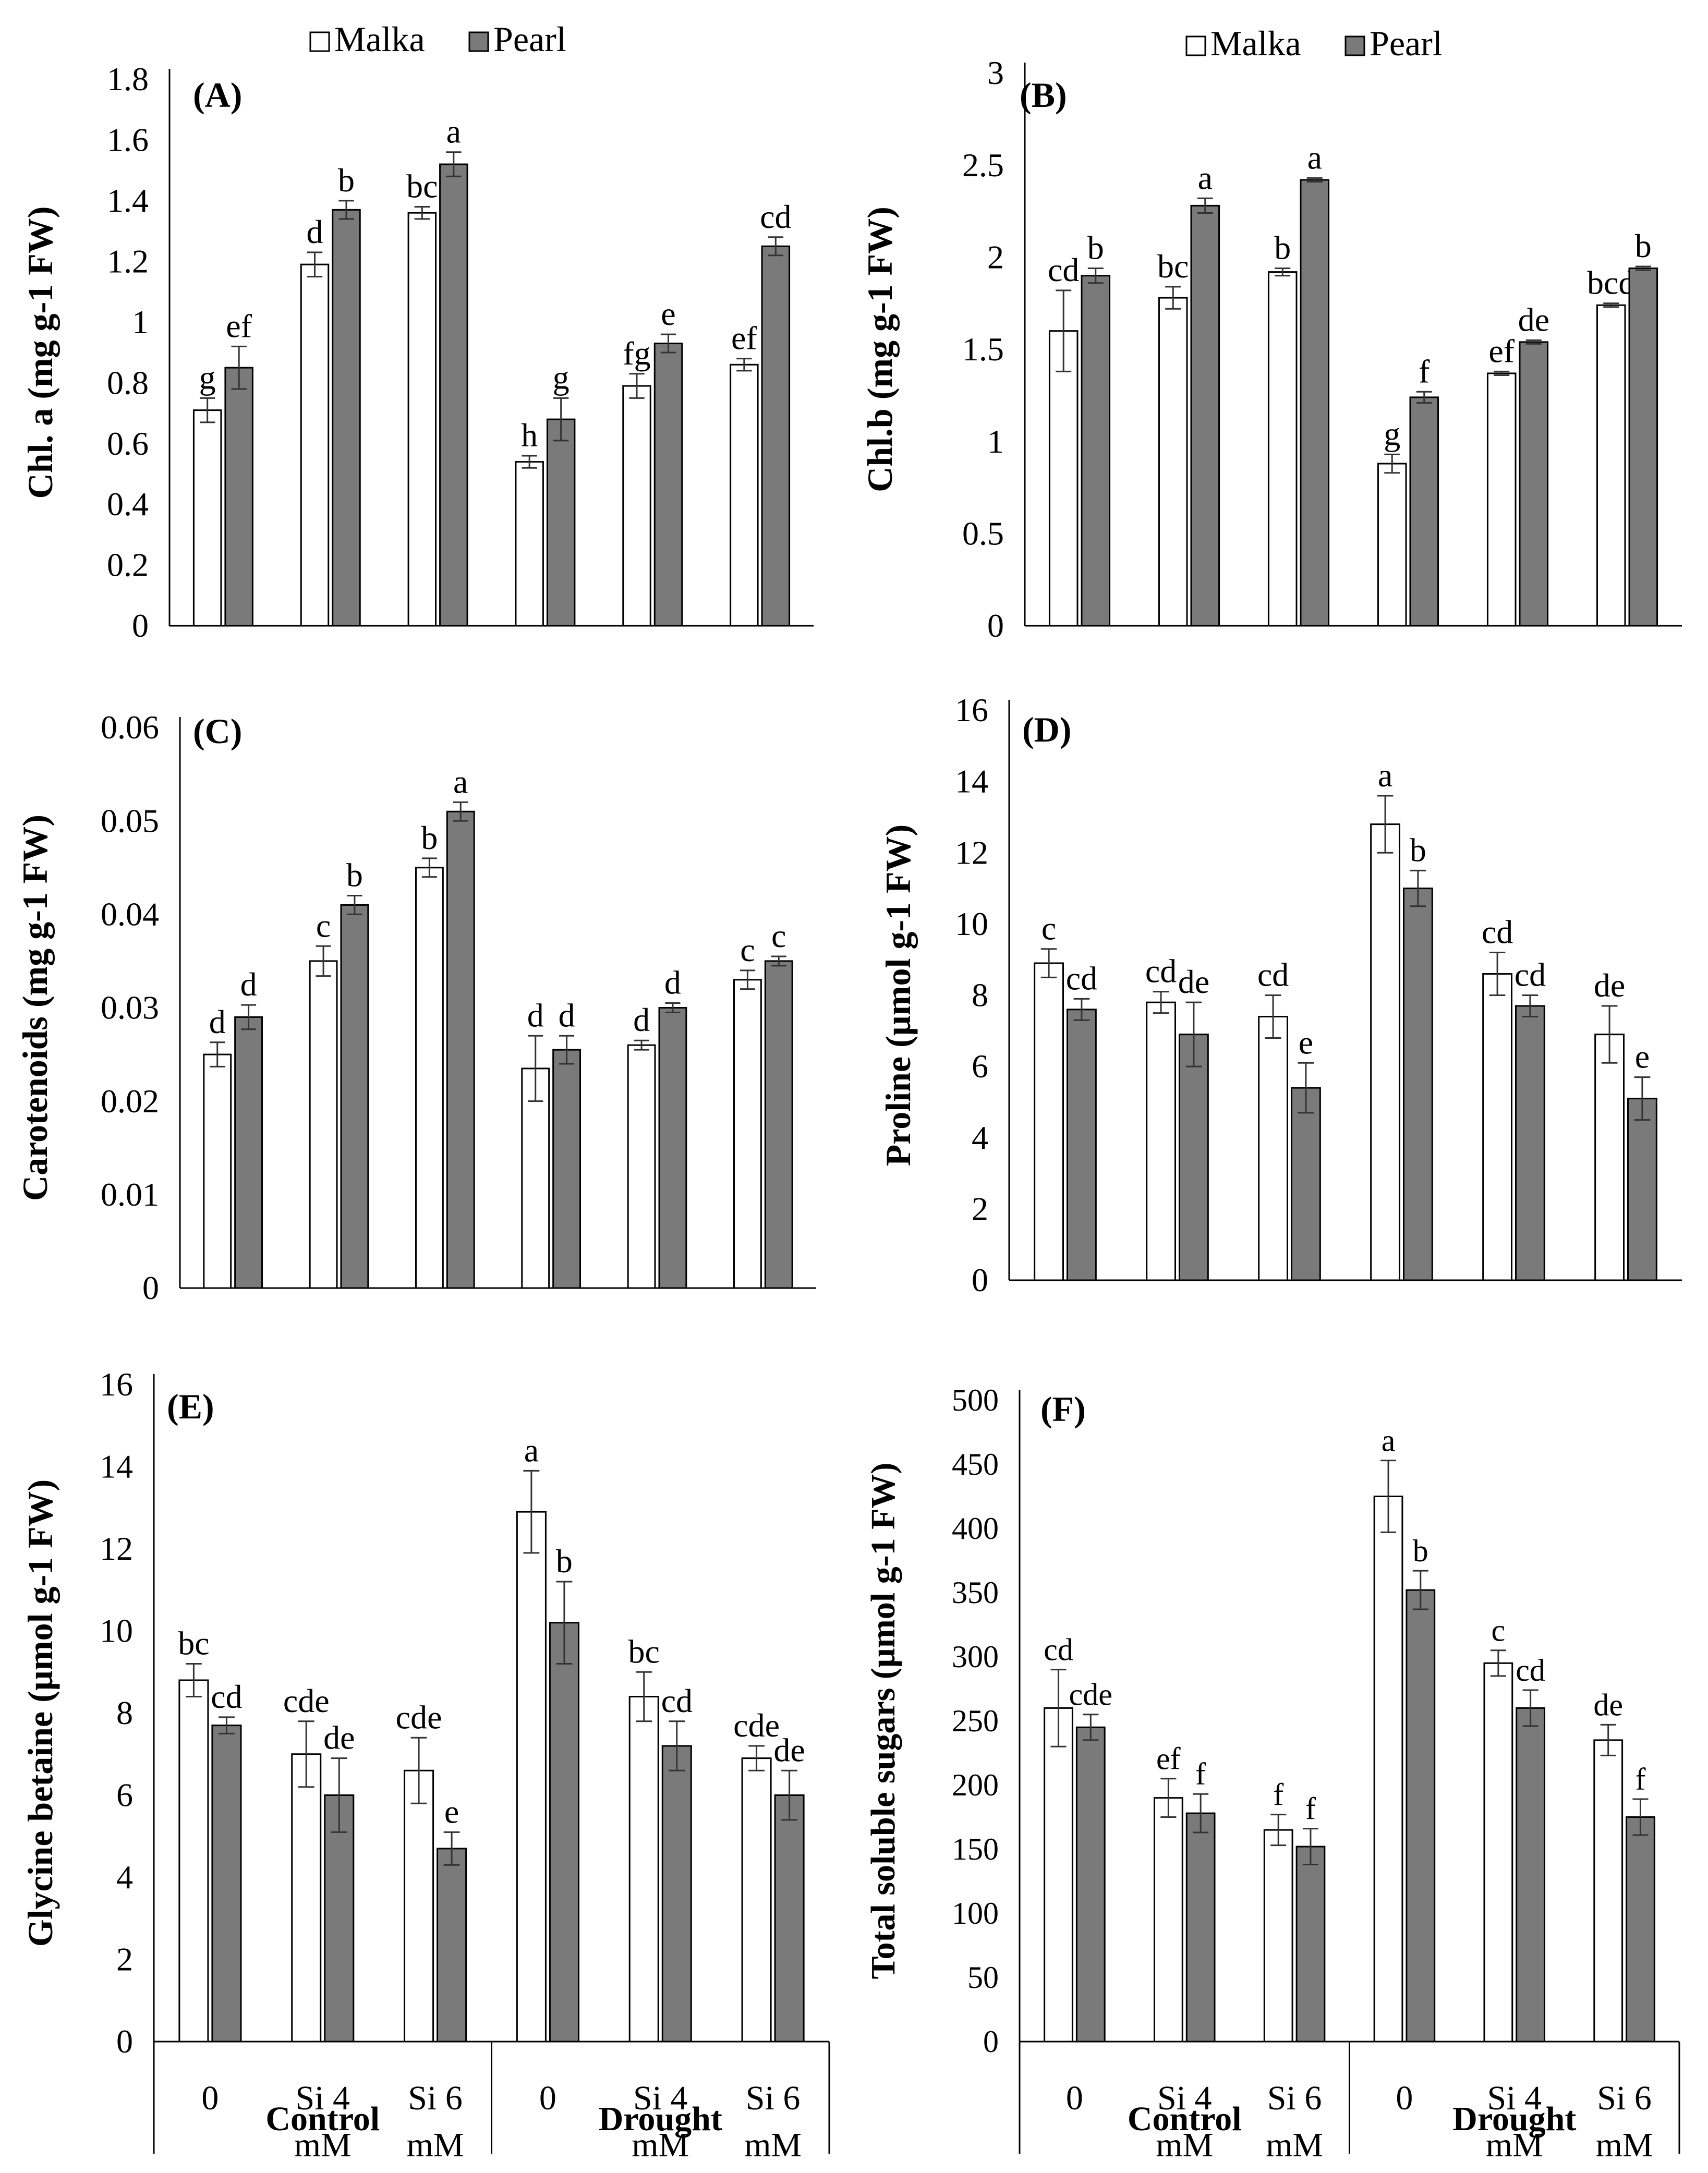  What do you see at coordinates (210, 2098) in the screenshot?
I see `x-tick-label: 0` at bounding box center [210, 2098].